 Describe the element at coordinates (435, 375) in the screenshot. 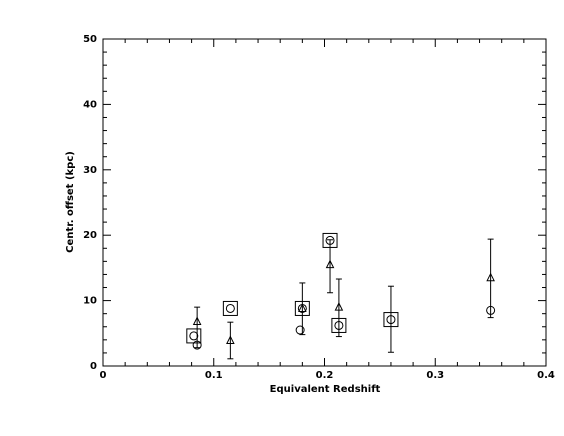

I see `x-tick-label: 0.3` at that location.